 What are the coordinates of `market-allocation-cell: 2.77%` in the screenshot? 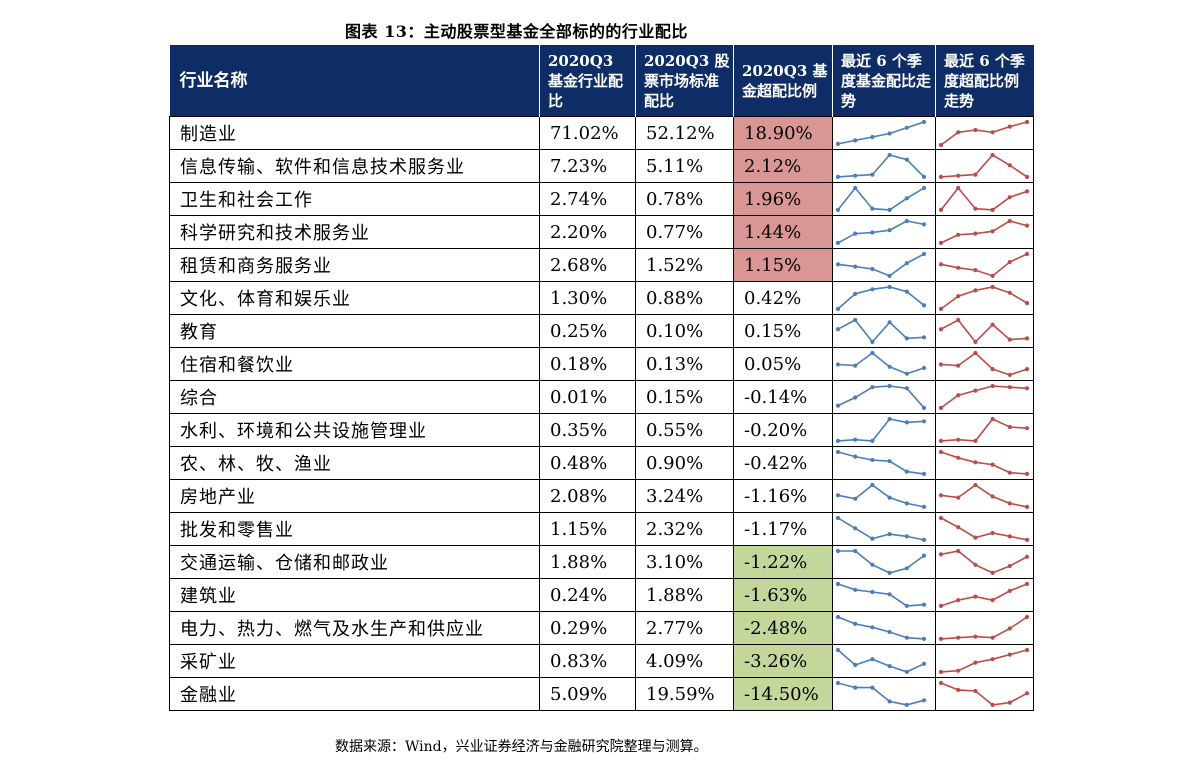 It's located at (684, 628).